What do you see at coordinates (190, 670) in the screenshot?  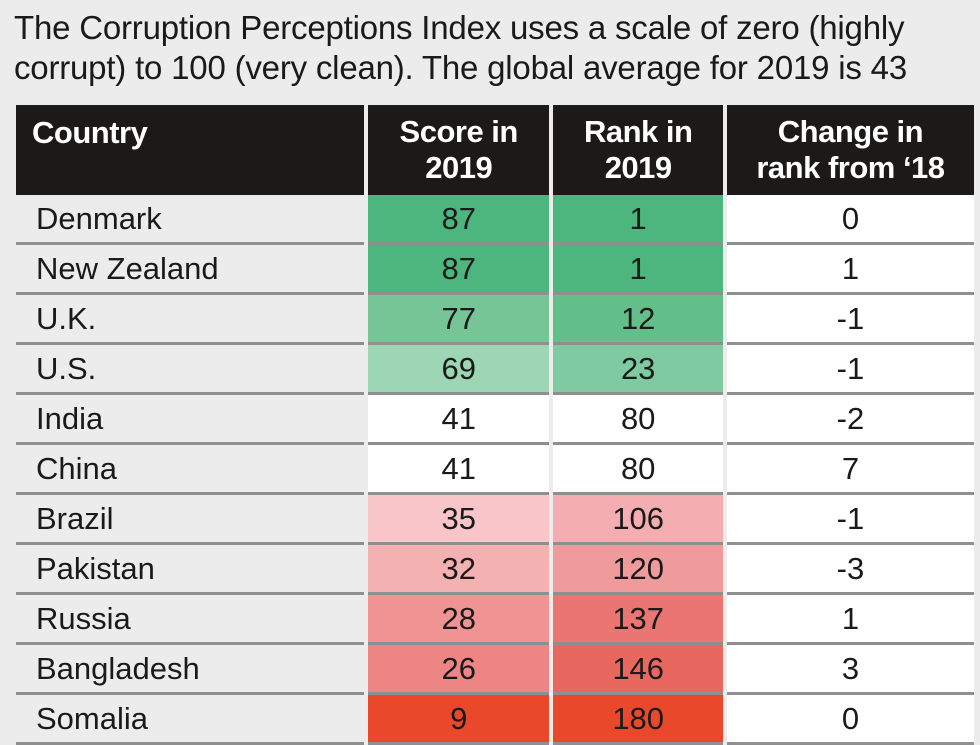 I see `country-cell: Bangladesh` at bounding box center [190, 670].